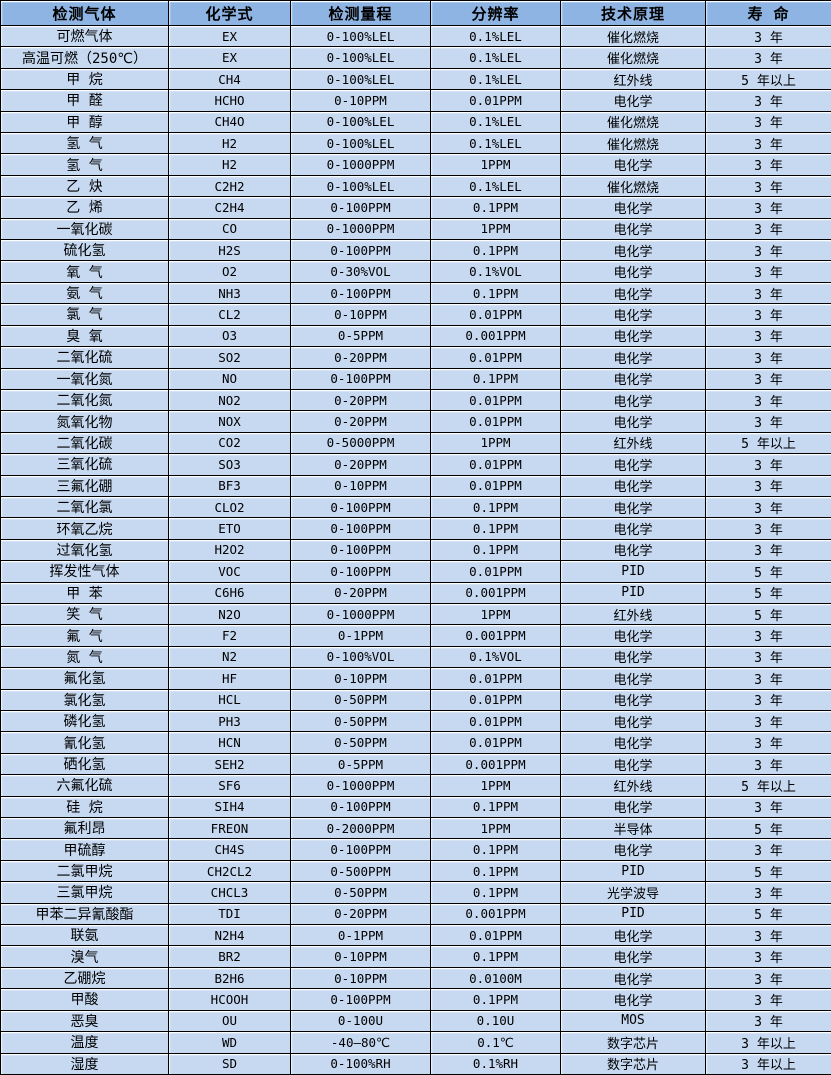  I want to click on cell-gas: 甲 苯, so click(84, 592).